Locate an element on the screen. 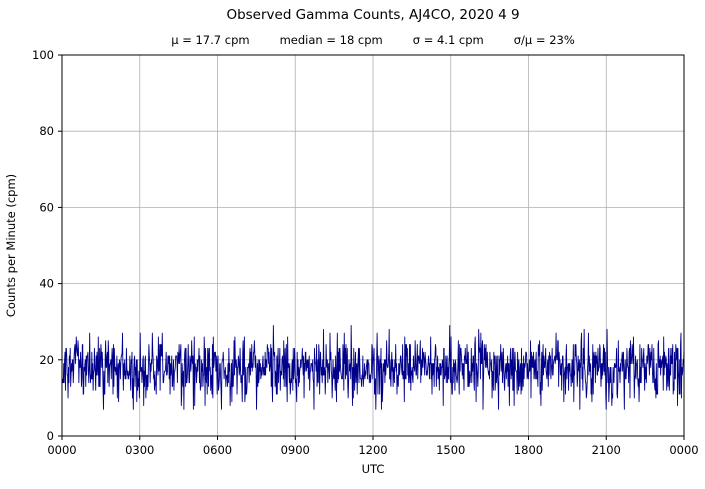 This screenshot has height=489, width=705. y-tick-label: 80 is located at coordinates (46, 131).